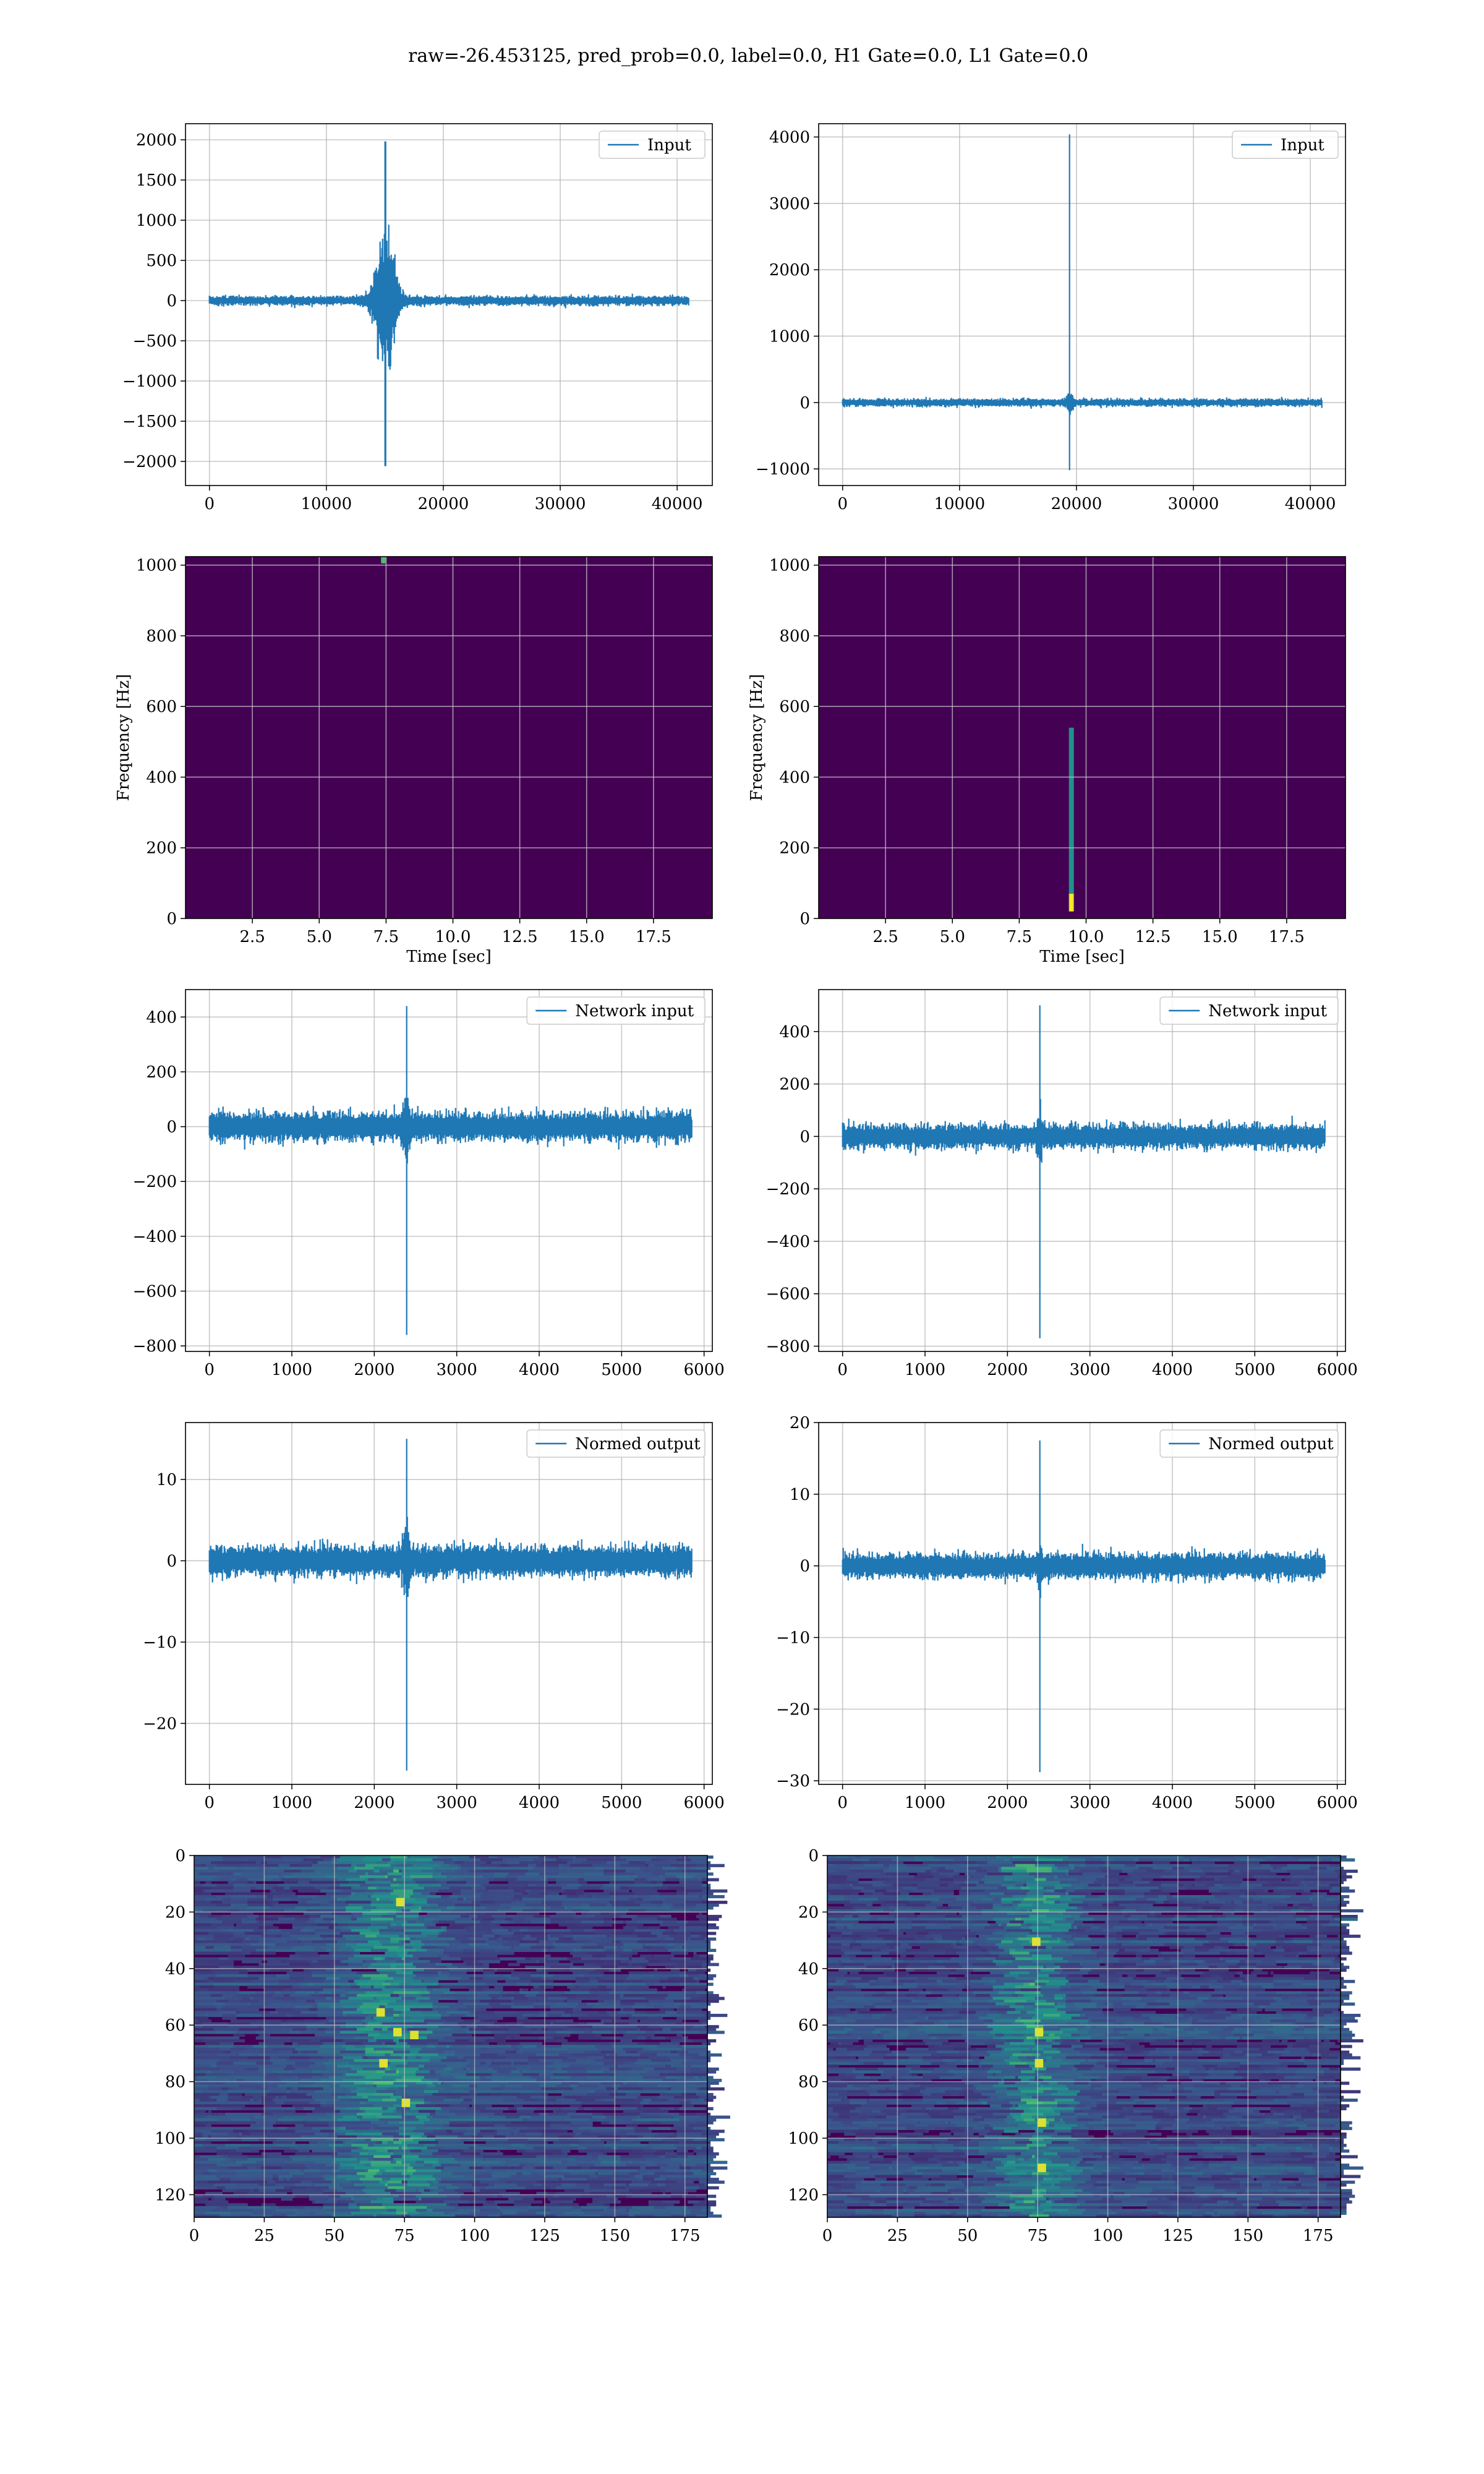  What do you see at coordinates (1095, 1863) in the screenshot?
I see `feature-map-l1-heatmap-cell` at bounding box center [1095, 1863].